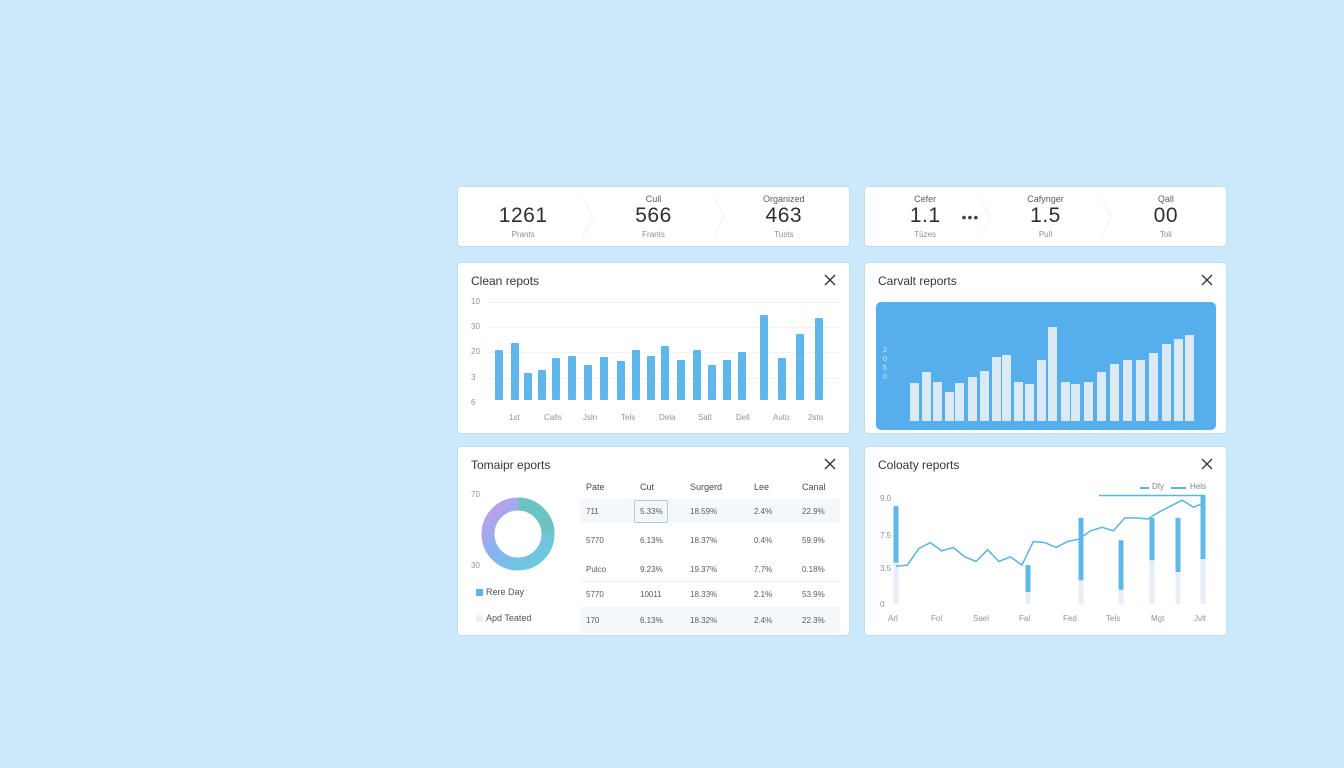 The height and width of the screenshot is (768, 1344). What do you see at coordinates (475, 494) in the screenshot?
I see `donut-label-top: 70` at bounding box center [475, 494].